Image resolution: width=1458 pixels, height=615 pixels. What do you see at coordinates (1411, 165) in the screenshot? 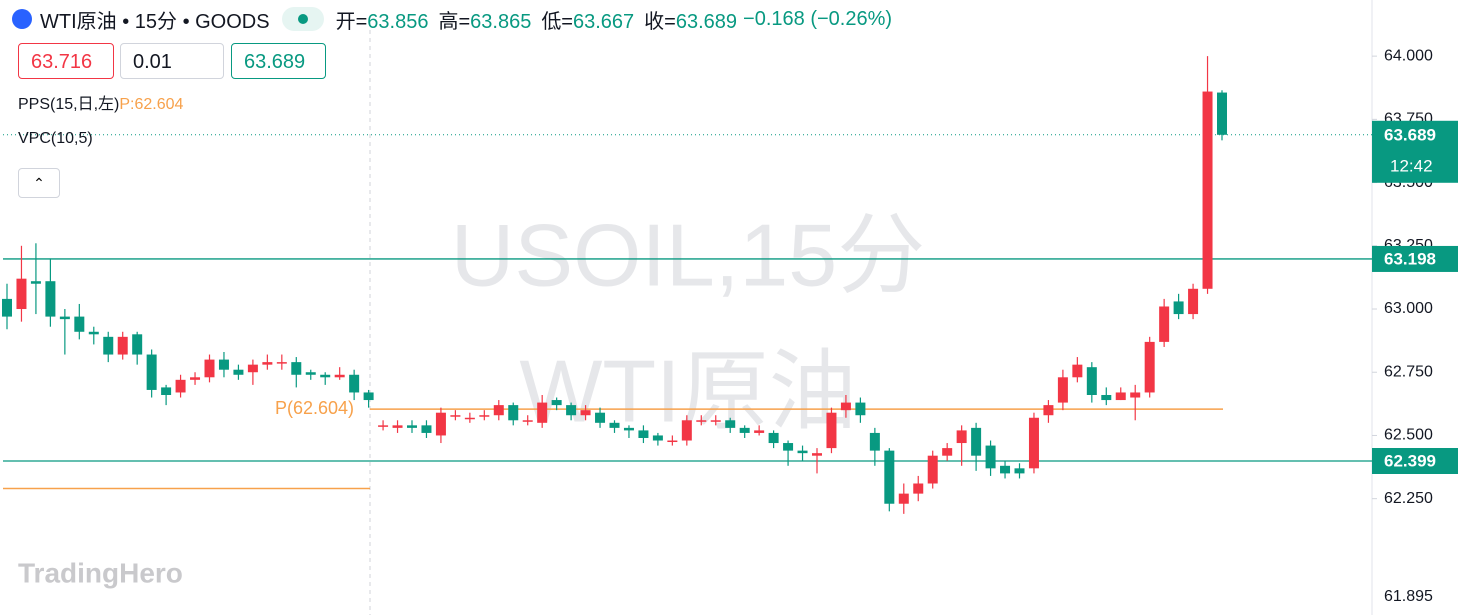
I see `countdown: 12:42` at bounding box center [1411, 165].